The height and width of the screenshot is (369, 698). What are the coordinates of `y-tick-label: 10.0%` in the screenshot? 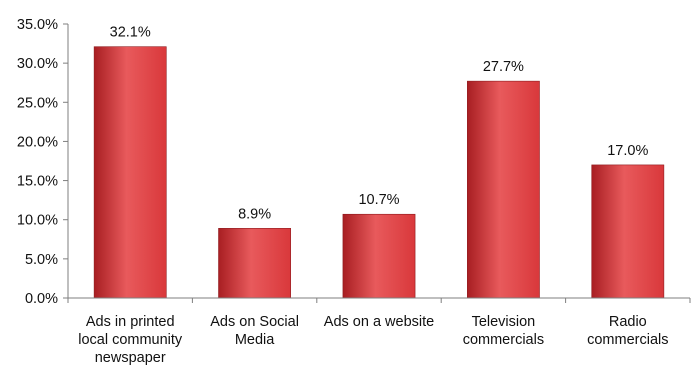 It's located at (37, 221).